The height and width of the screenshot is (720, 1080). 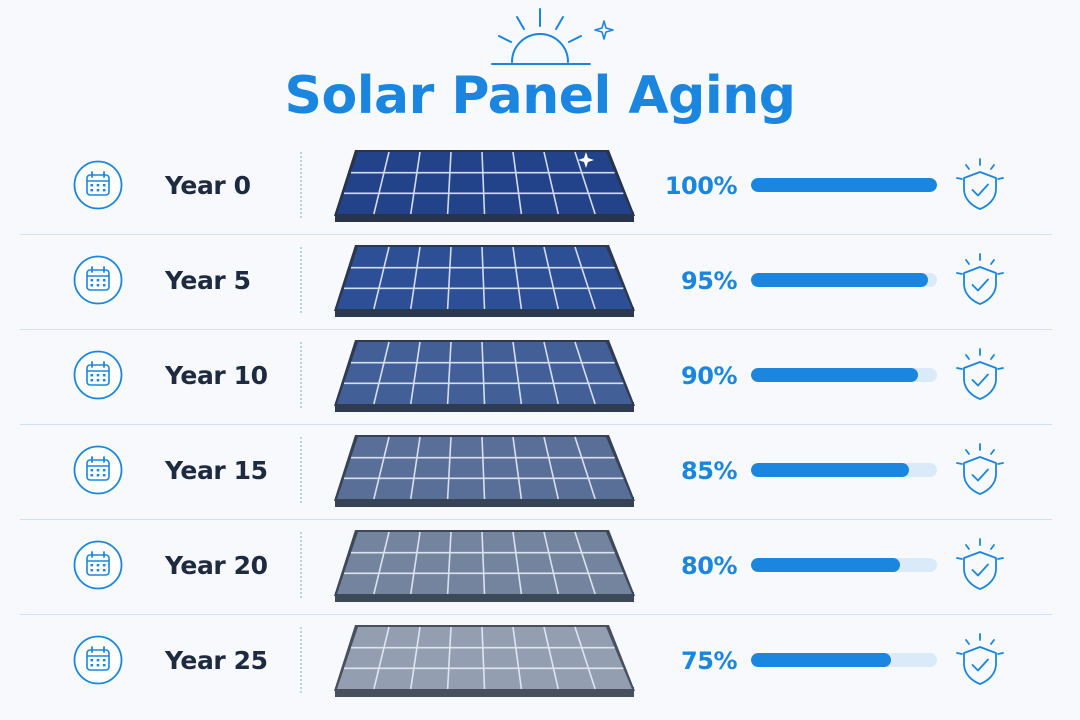 I want to click on aging-row-3: Year 15 85%, so click(x=540, y=472).